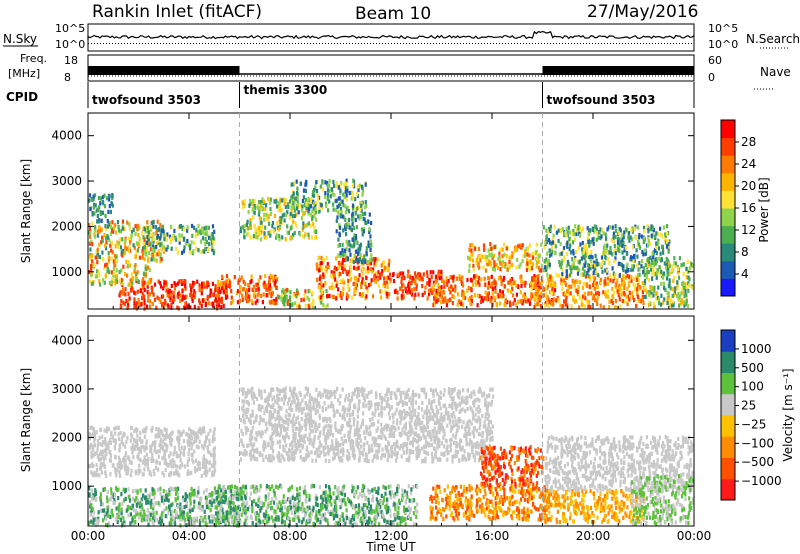 Image resolution: width=800 pixels, height=554 pixels. I want to click on colorbar-swatch, so click(728, 146).